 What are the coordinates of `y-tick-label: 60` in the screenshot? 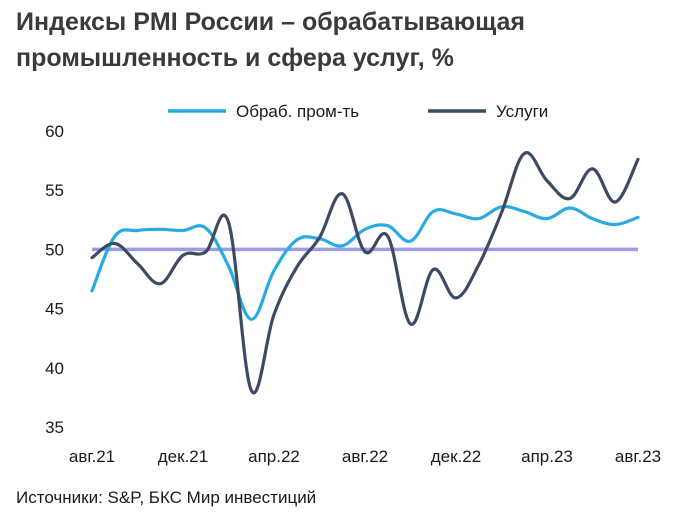 It's located at (54, 131).